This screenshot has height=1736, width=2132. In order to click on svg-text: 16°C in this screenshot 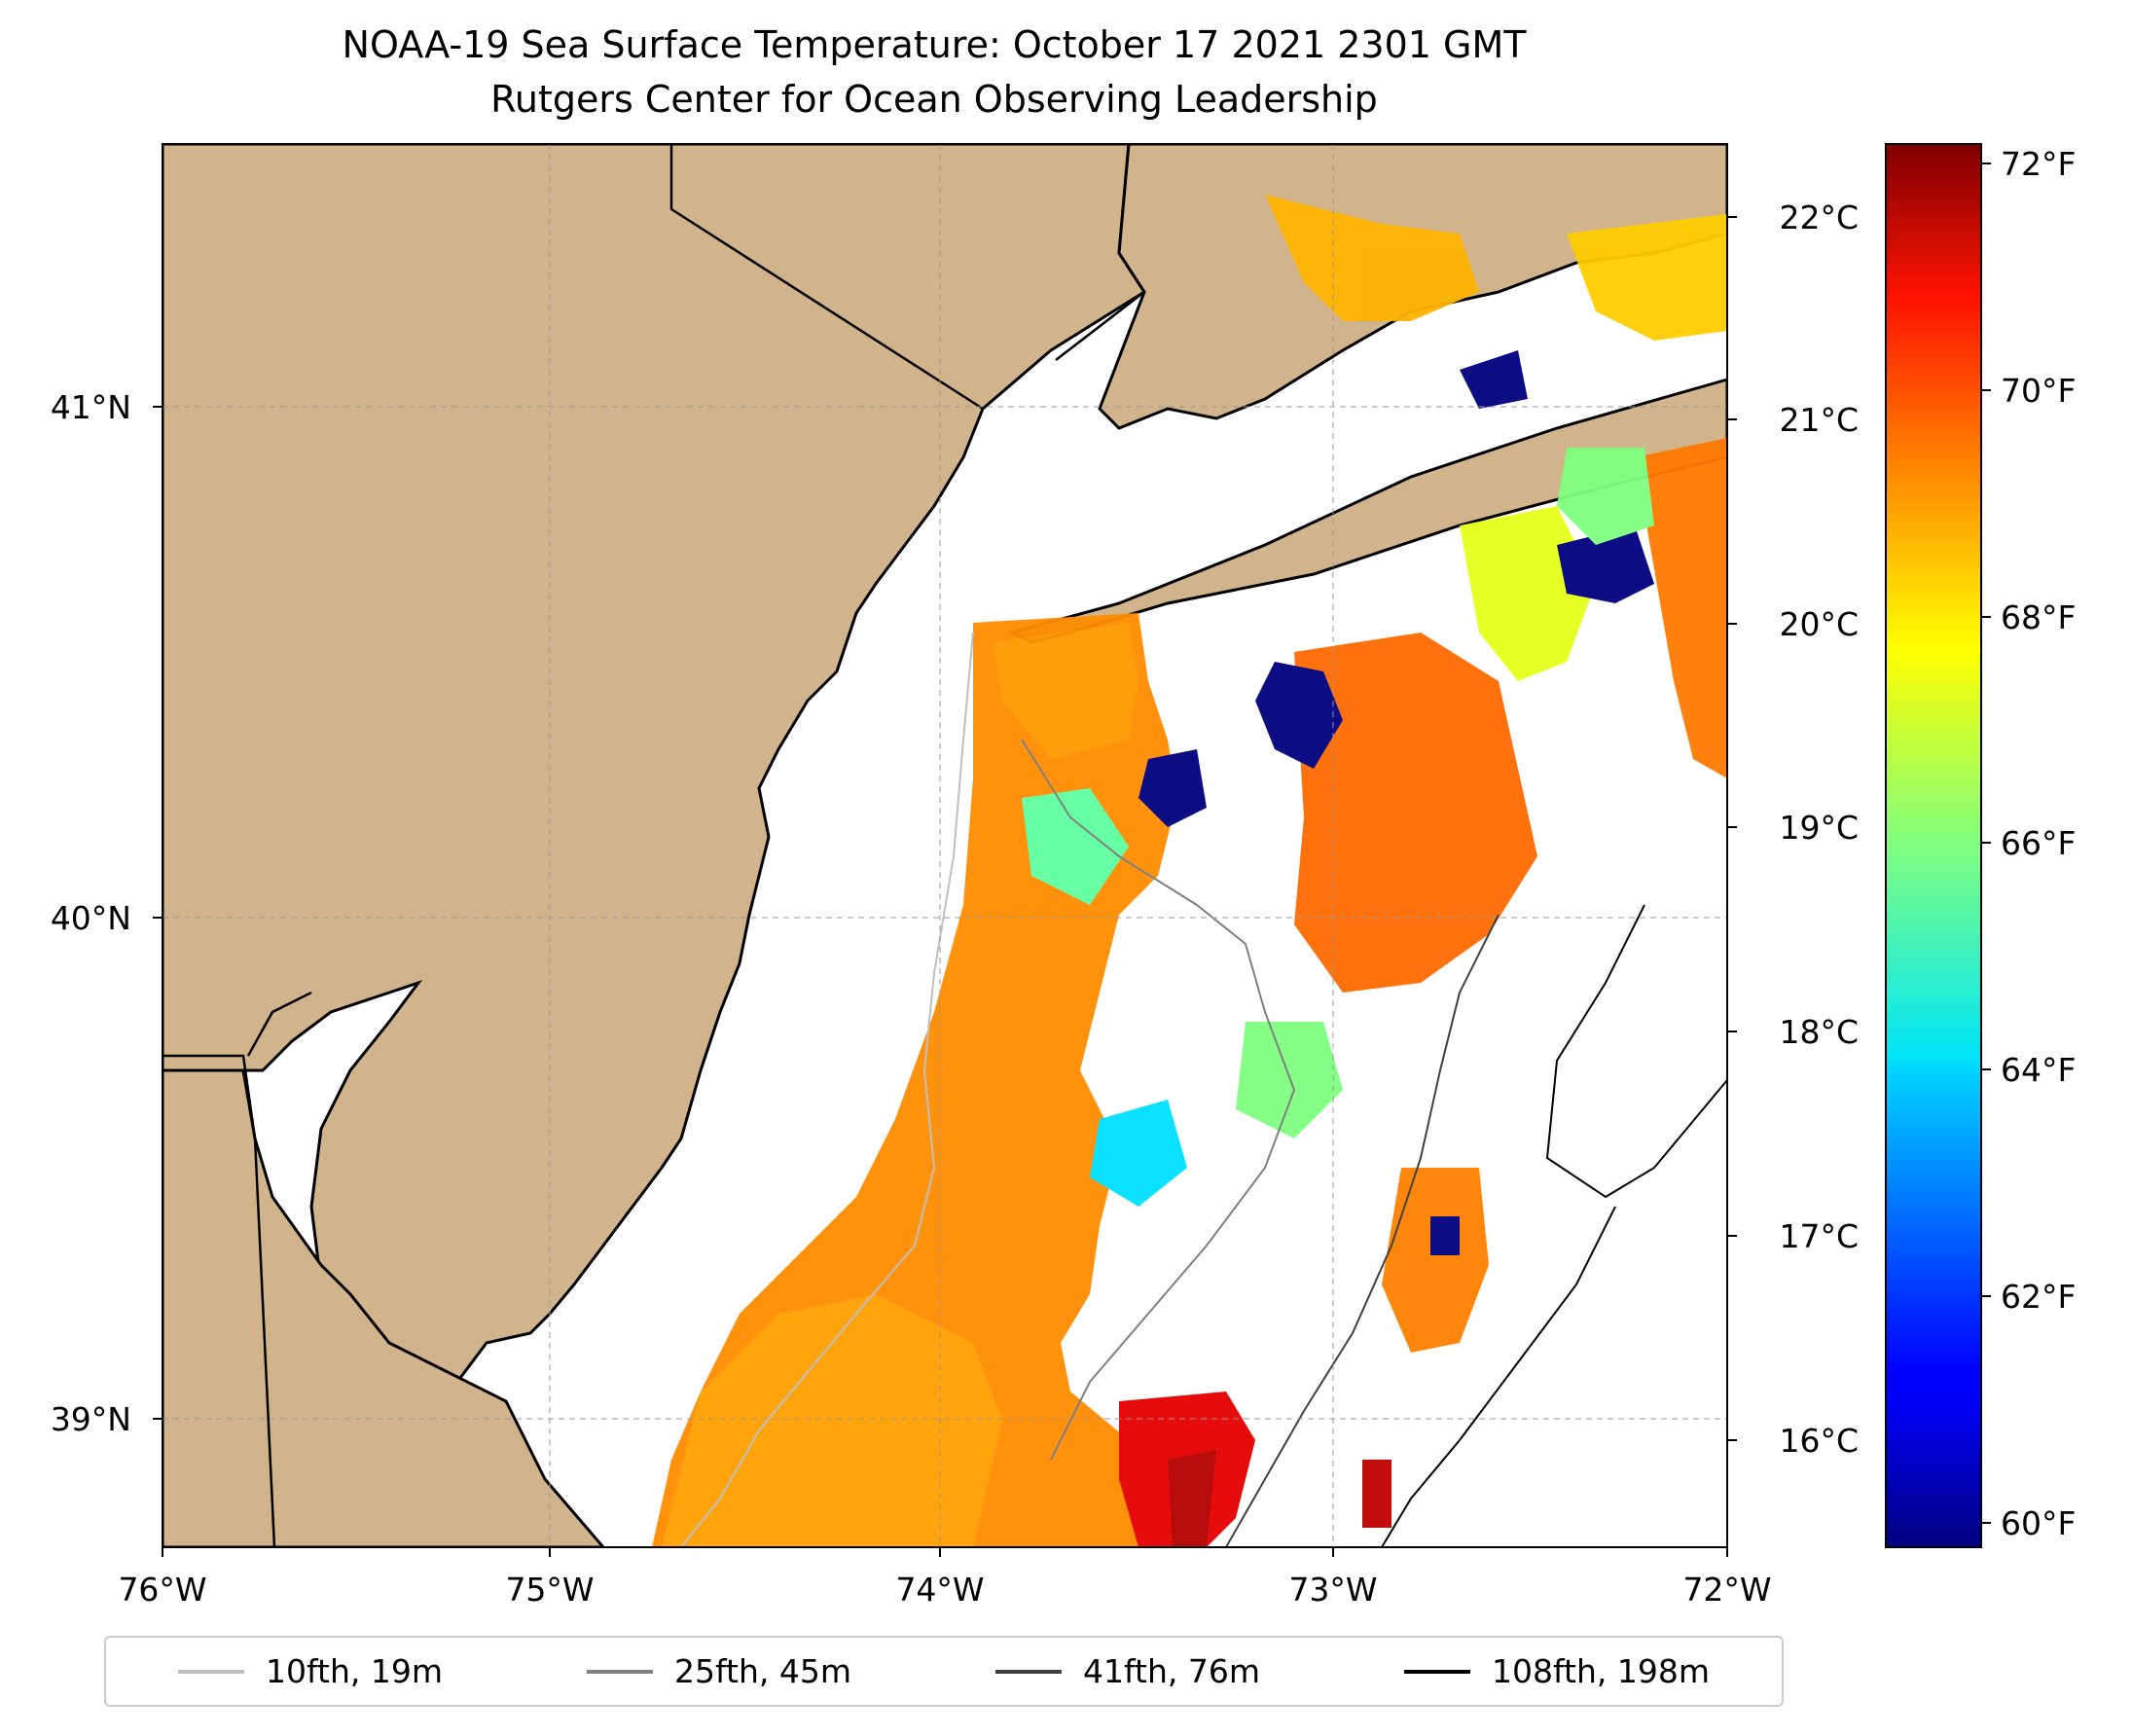, I will do `click(1819, 1441)`.